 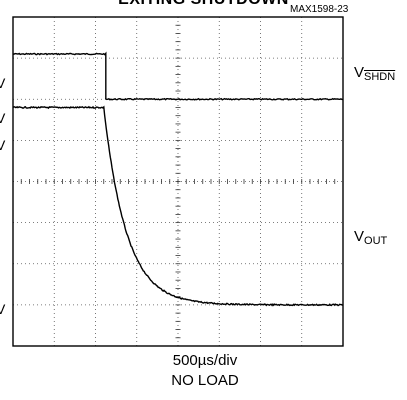 What do you see at coordinates (380, 77) in the screenshot?
I see `vshdn-label-sub: SHDN` at bounding box center [380, 77].